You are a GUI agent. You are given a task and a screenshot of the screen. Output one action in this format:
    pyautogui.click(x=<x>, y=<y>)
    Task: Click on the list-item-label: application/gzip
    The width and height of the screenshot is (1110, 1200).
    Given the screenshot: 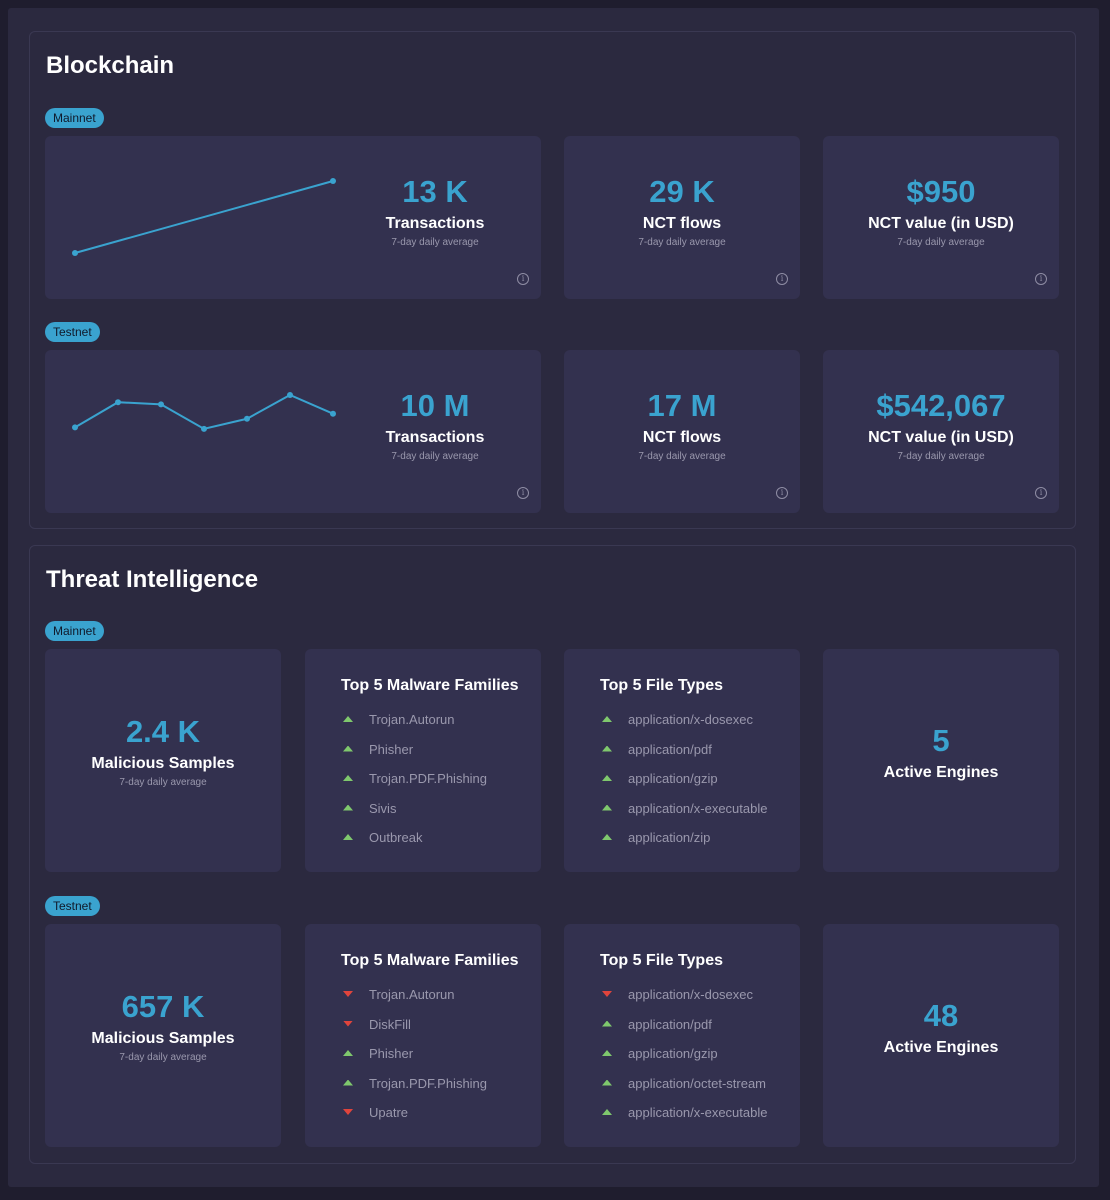 What is the action you would take?
    pyautogui.click(x=673, y=778)
    